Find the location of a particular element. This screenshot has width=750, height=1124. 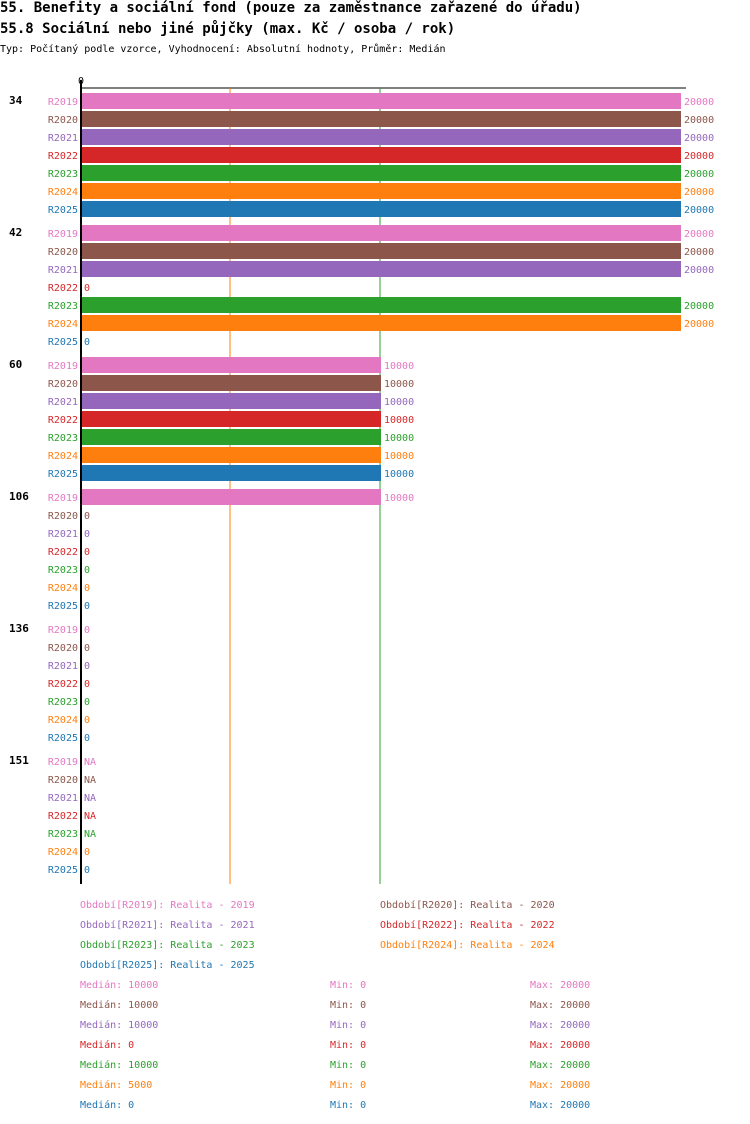

group-label: 106 is located at coordinates (19, 496).